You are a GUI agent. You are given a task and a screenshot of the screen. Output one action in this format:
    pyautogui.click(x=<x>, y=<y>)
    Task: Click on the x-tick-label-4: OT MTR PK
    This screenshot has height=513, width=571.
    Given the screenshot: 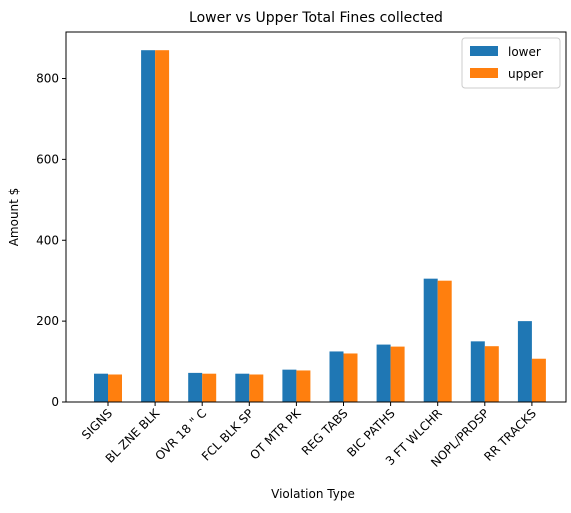 What is the action you would take?
    pyautogui.click(x=275, y=433)
    